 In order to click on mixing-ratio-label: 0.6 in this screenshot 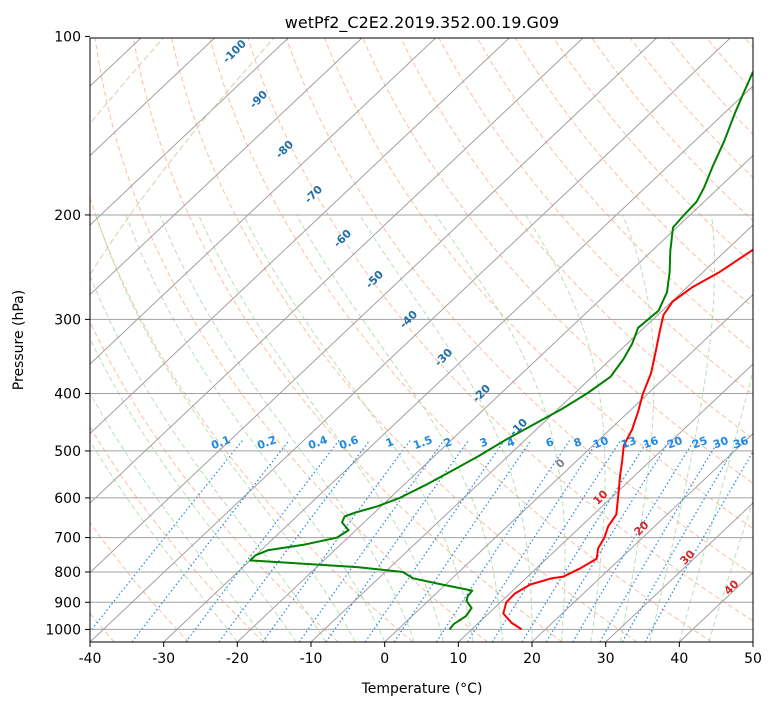, I will do `click(348, 442)`.